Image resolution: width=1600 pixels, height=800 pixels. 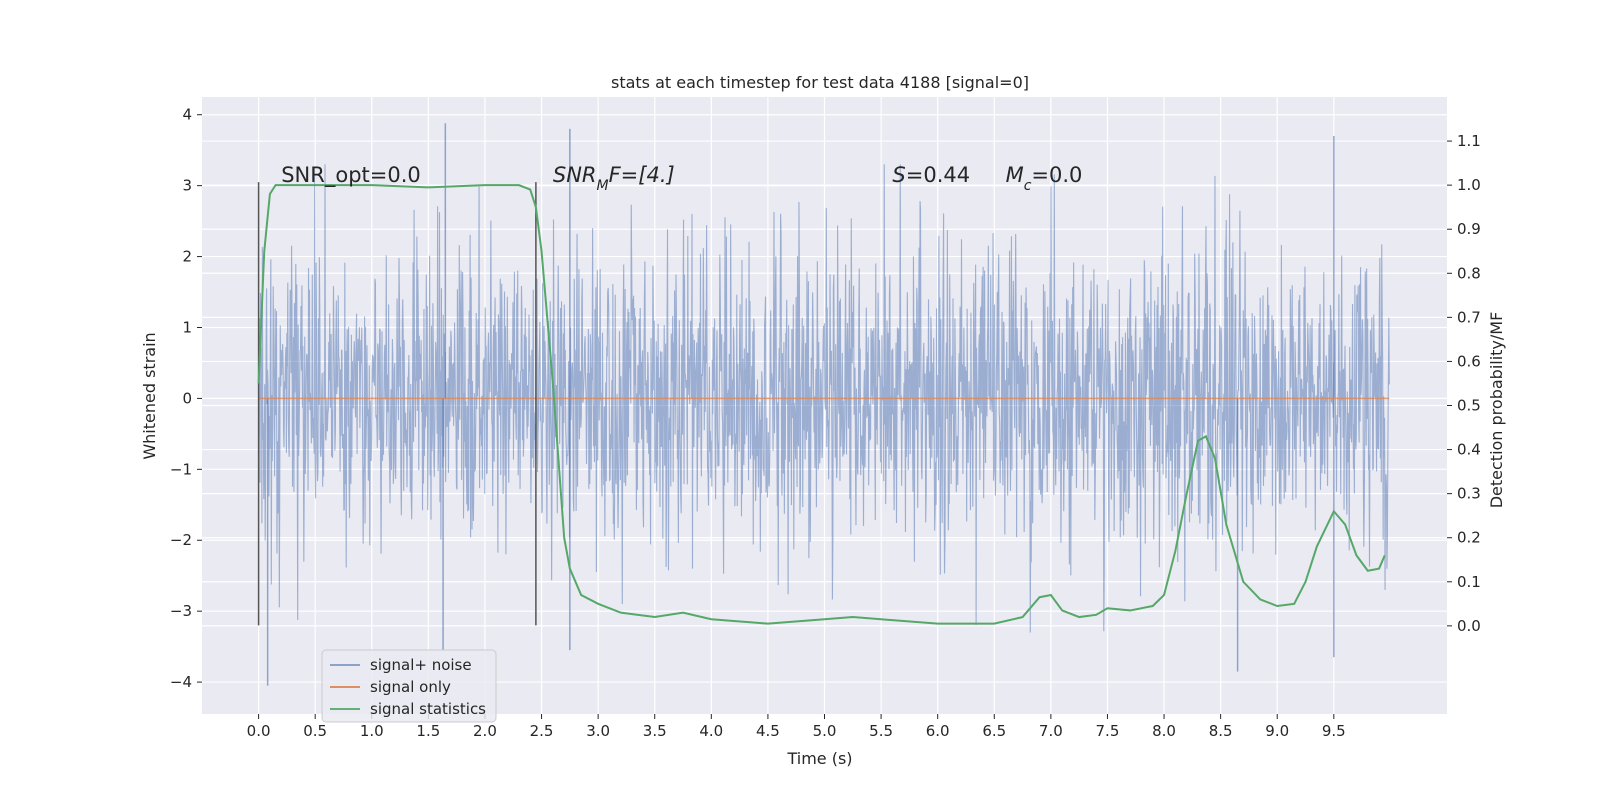 I want to click on x-tick-label: 8.5, so click(x=1221, y=731).